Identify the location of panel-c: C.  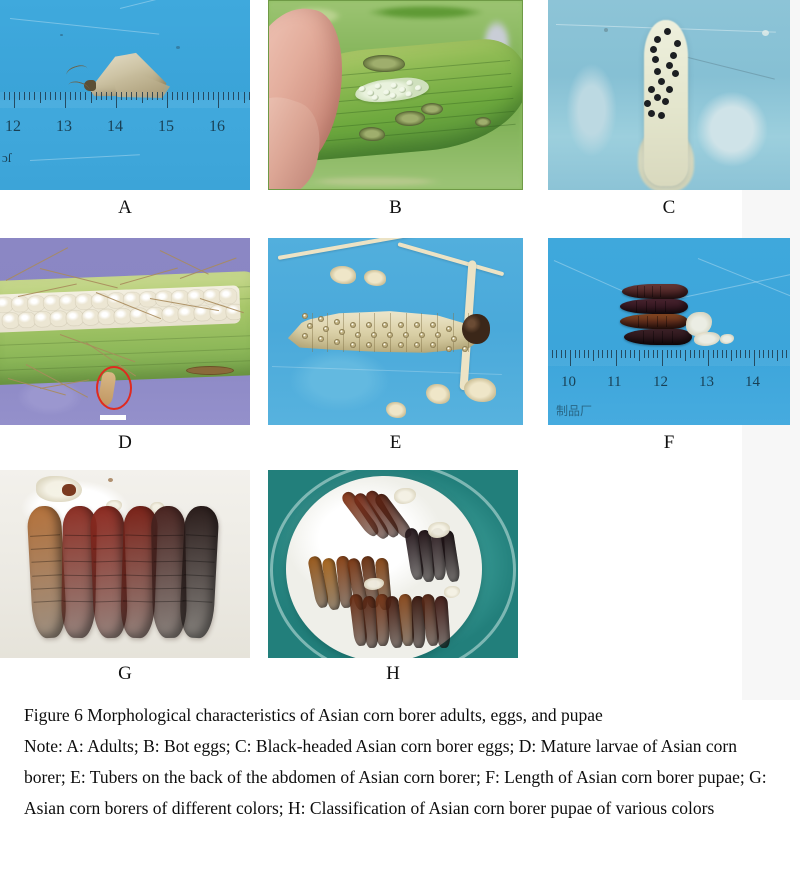
(669, 112).